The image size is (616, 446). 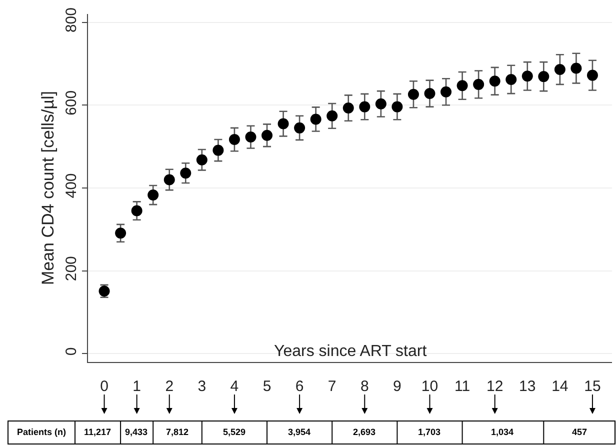 I want to click on x-tick-label: 14, so click(x=560, y=386).